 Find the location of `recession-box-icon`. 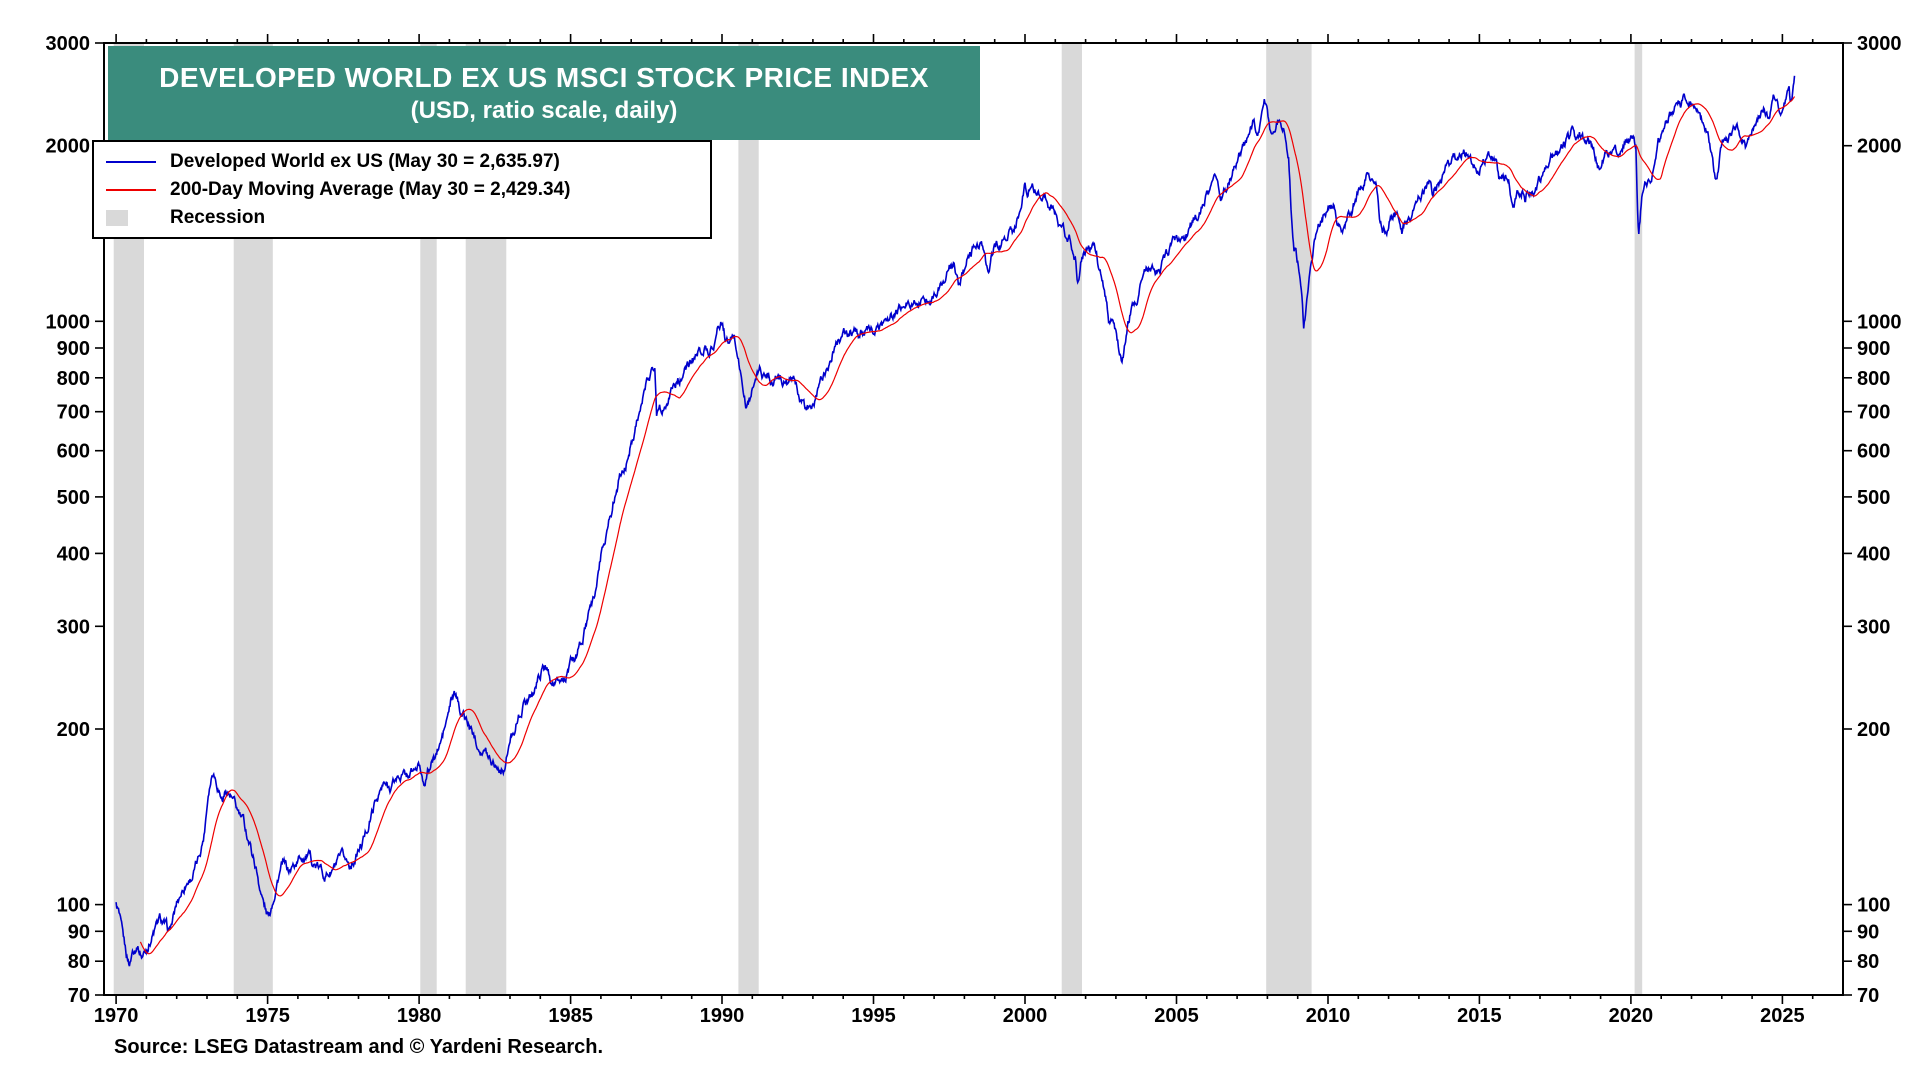

recession-box-icon is located at coordinates (117, 217).